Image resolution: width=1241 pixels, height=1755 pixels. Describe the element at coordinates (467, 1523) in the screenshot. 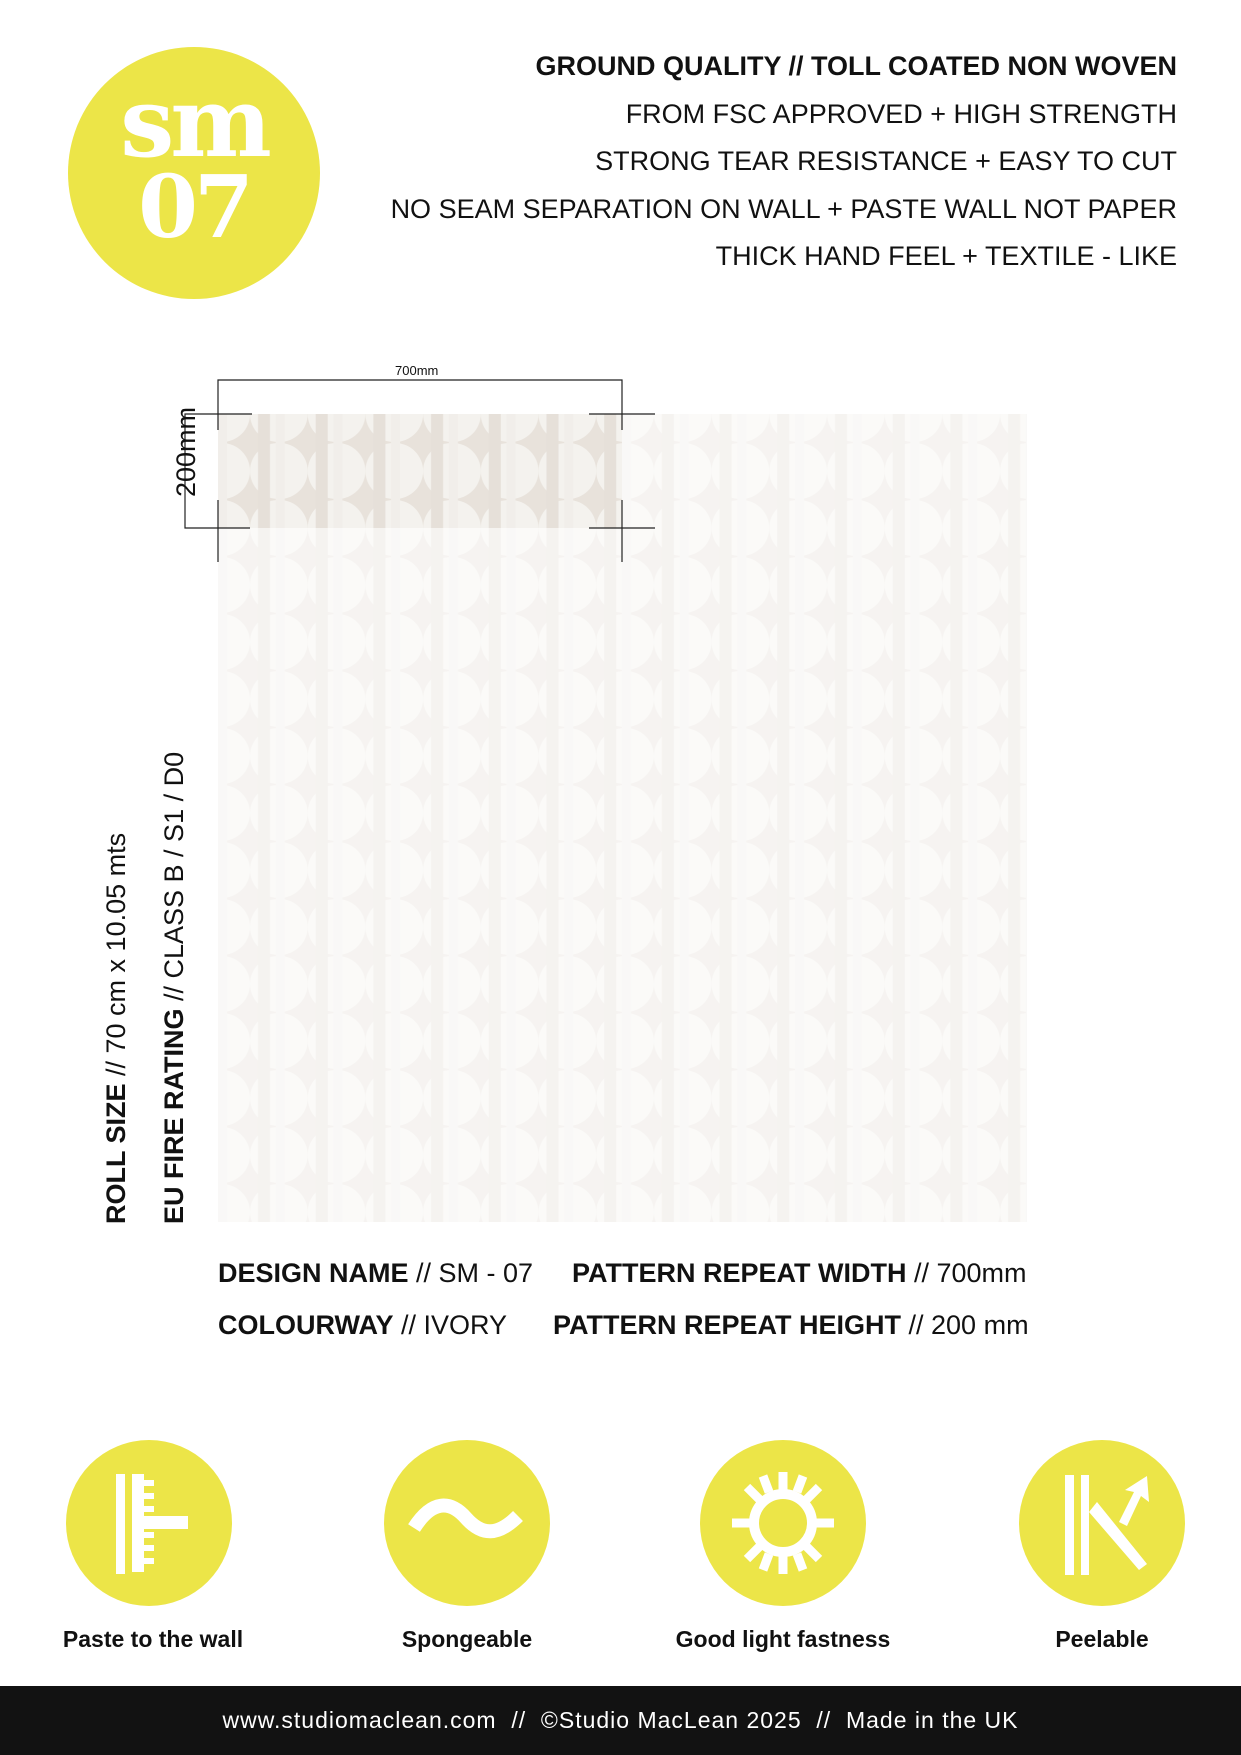

I see `wave-icon` at that location.